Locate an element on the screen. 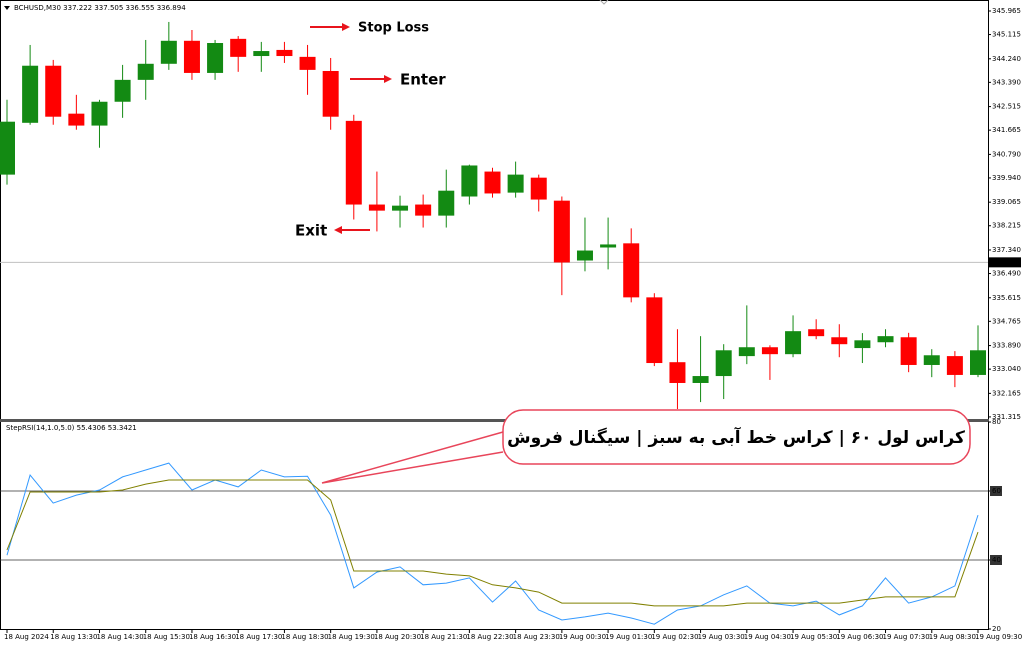 The height and width of the screenshot is (646, 1024). y-tick-label: 345.115 is located at coordinates (1006, 35).